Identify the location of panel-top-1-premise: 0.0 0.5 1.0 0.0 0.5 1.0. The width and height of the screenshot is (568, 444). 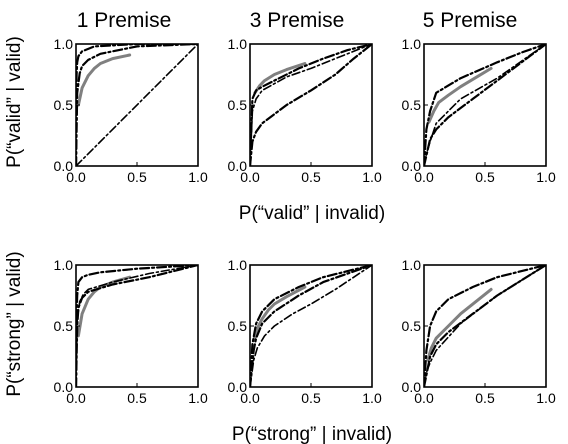
(131, 110).